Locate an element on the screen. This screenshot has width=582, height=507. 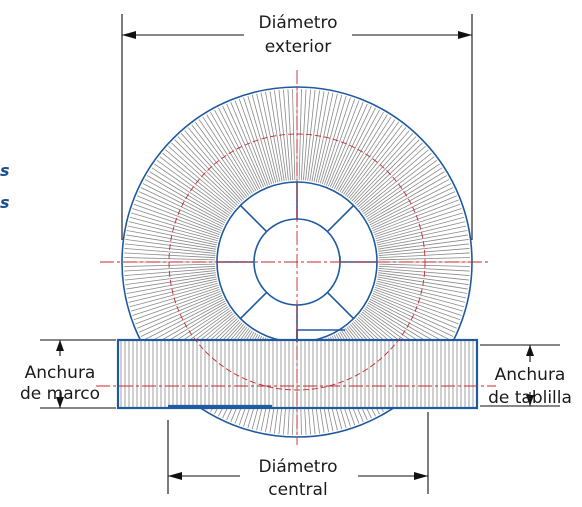
core-diameter-label-2: central is located at coordinates (297, 490).